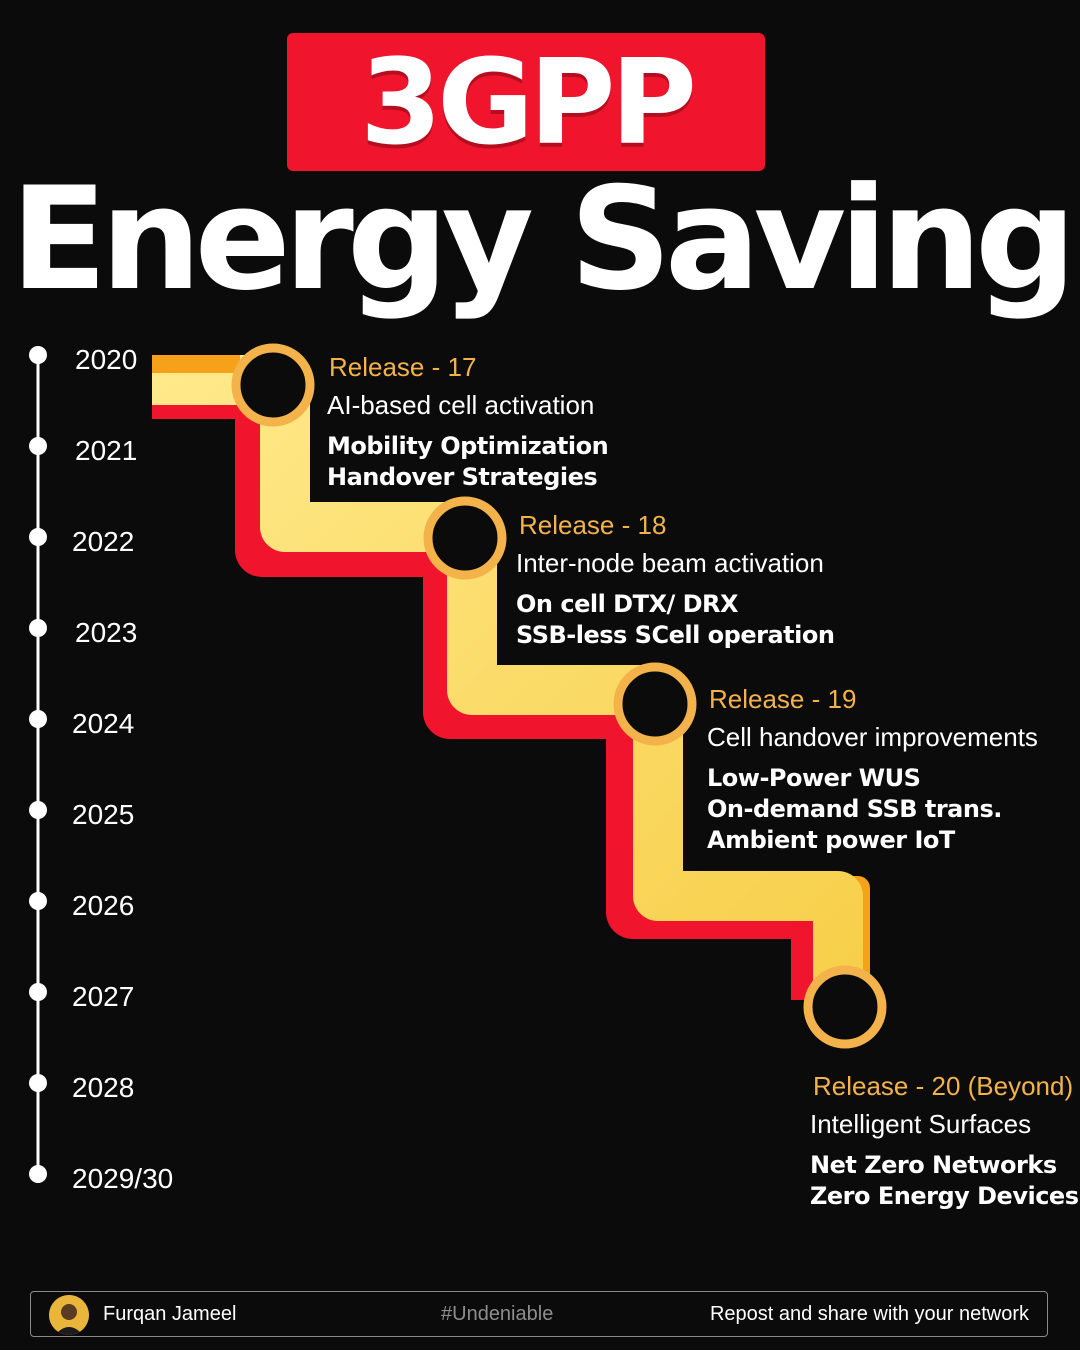  I want to click on avatar, so click(69, 1315).